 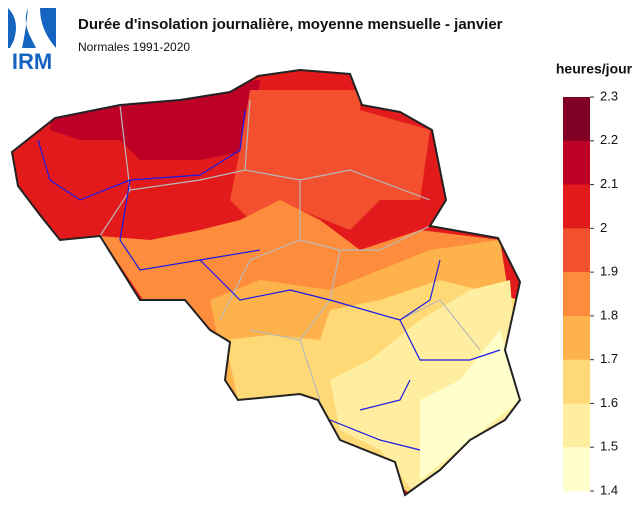 I want to click on legend-tick-label: 2, so click(x=603, y=227).